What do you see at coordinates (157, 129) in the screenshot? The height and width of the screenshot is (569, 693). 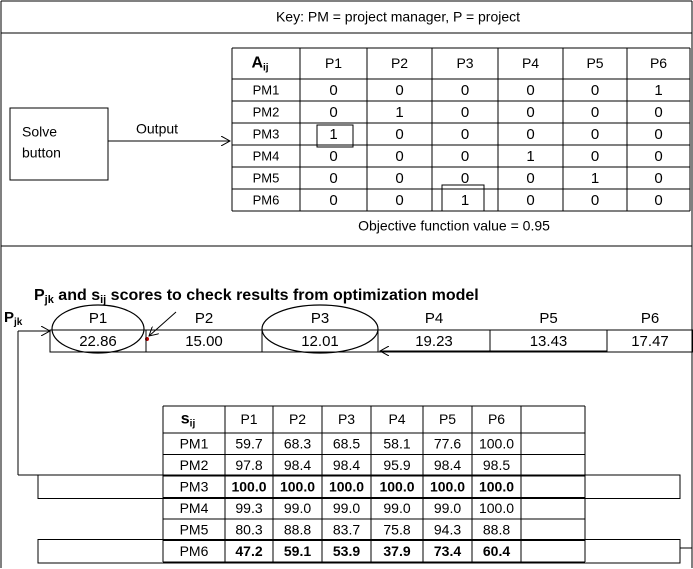 I see `output-label: Output` at bounding box center [157, 129].